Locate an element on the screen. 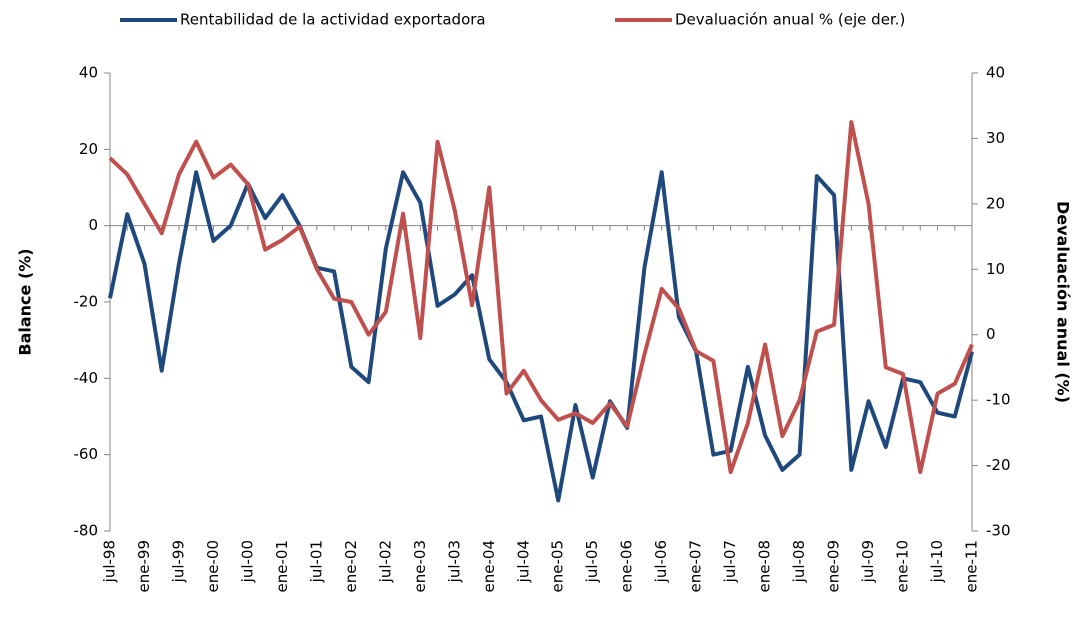 Image resolution: width=1076 pixels, height=619 pixels. y2-tick-label: 30 is located at coordinates (995, 138).